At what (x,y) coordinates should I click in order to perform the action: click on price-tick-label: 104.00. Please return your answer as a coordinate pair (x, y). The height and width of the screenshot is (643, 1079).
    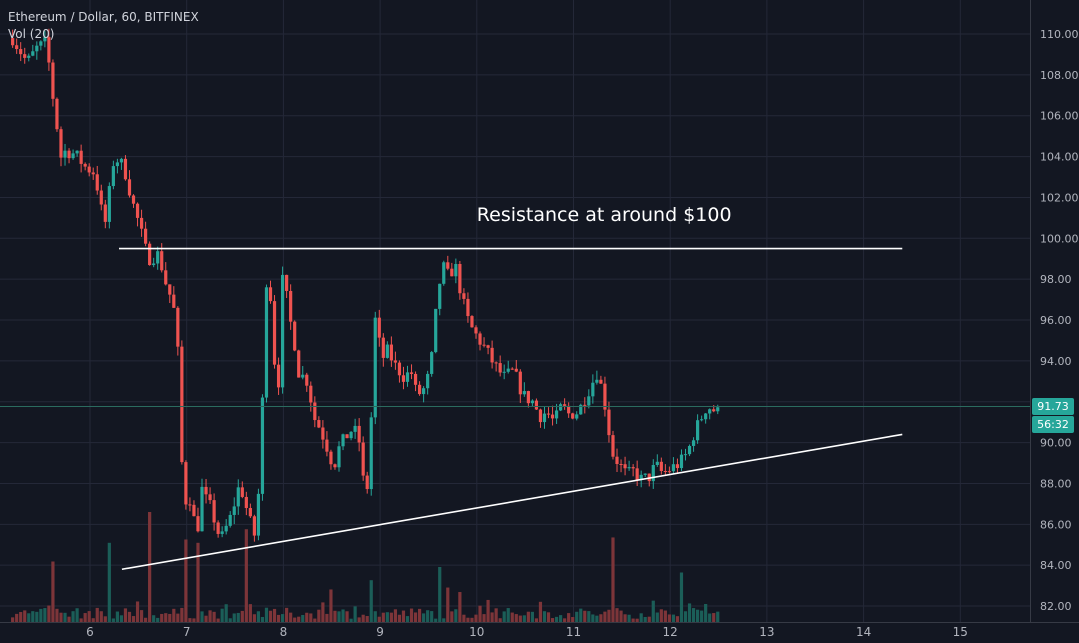
    Looking at the image, I should click on (1059, 157).